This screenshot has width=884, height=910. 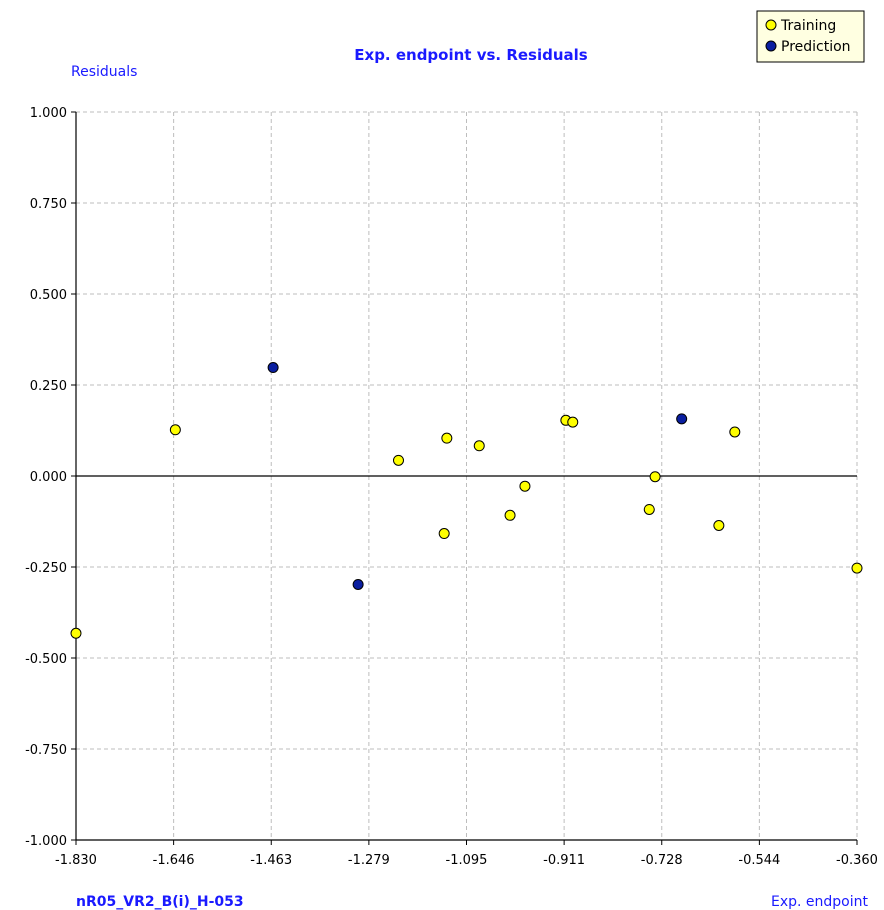 I want to click on y-tick-label: 0.750, so click(x=48, y=204).